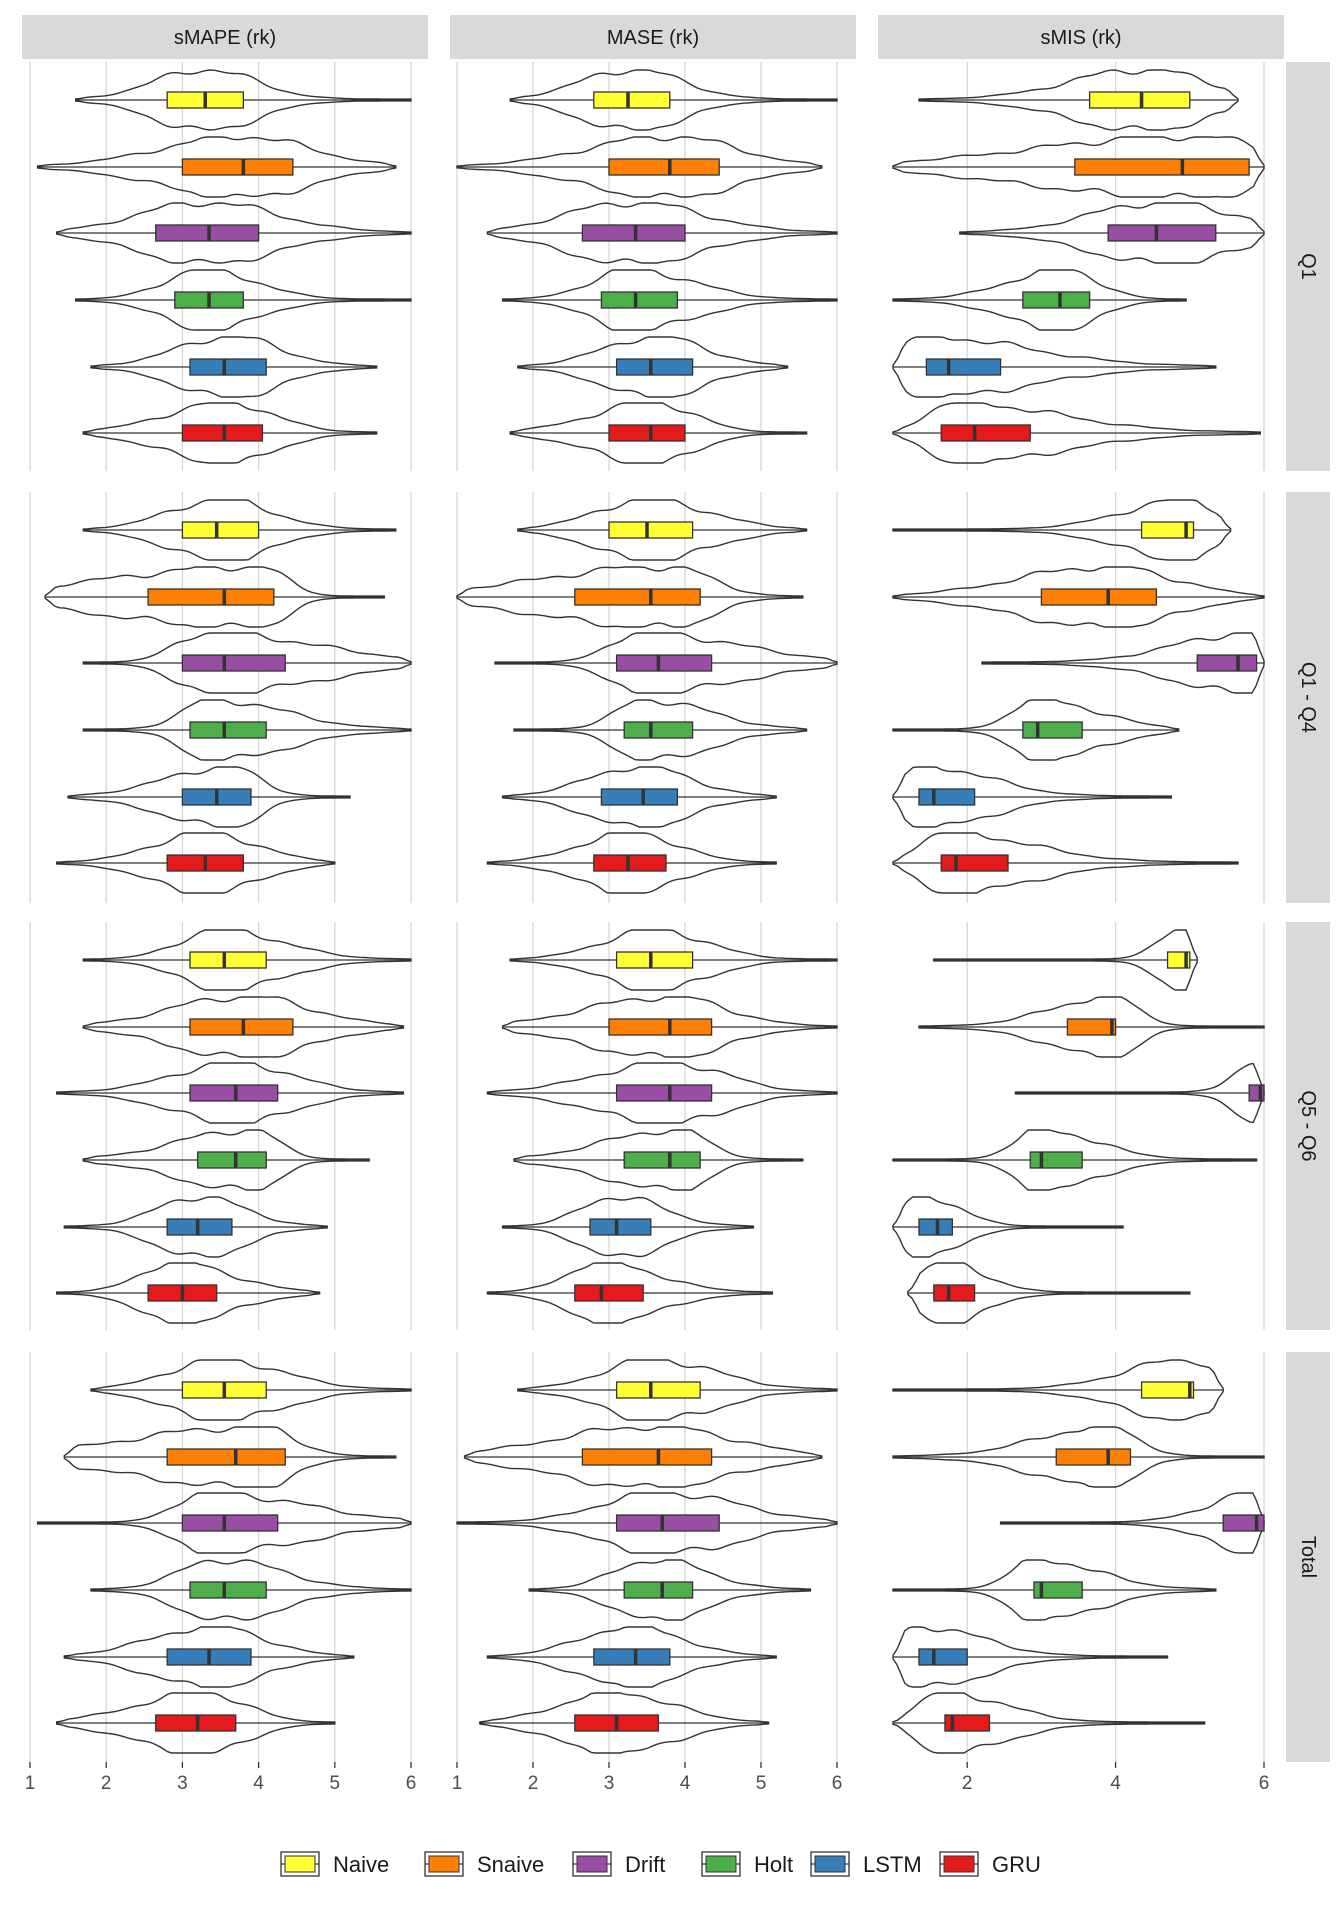  Describe the element at coordinates (225, 38) in the screenshot. I see `column-strip-label: sMAPE (rk)` at that location.